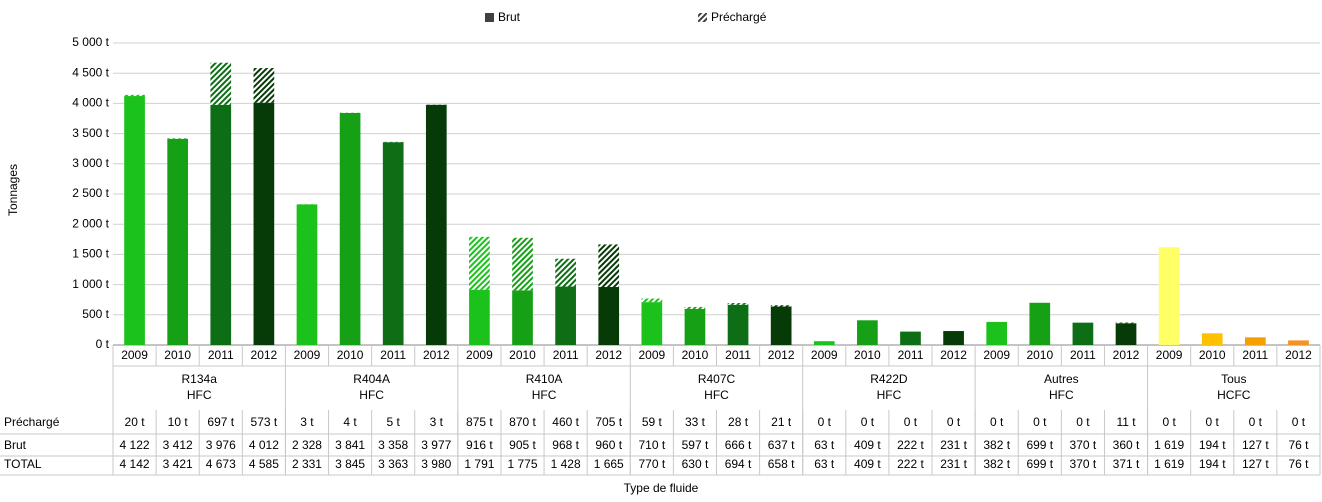 This screenshot has height=502, width=1322. I want to click on group-label: Tous, so click(1233, 379).